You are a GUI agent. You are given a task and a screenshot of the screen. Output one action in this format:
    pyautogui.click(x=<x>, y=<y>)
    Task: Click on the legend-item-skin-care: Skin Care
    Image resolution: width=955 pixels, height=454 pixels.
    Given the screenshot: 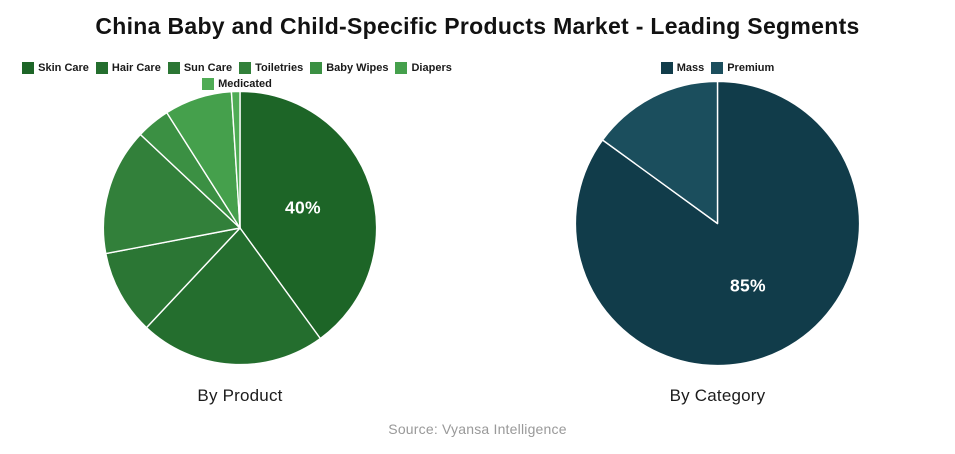 What is the action you would take?
    pyautogui.click(x=55, y=68)
    